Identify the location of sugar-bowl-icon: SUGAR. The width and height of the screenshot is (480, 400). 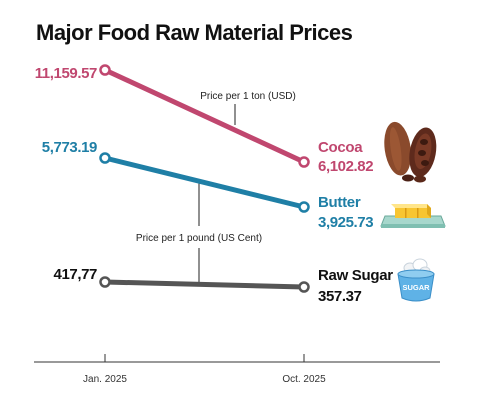
(416, 280).